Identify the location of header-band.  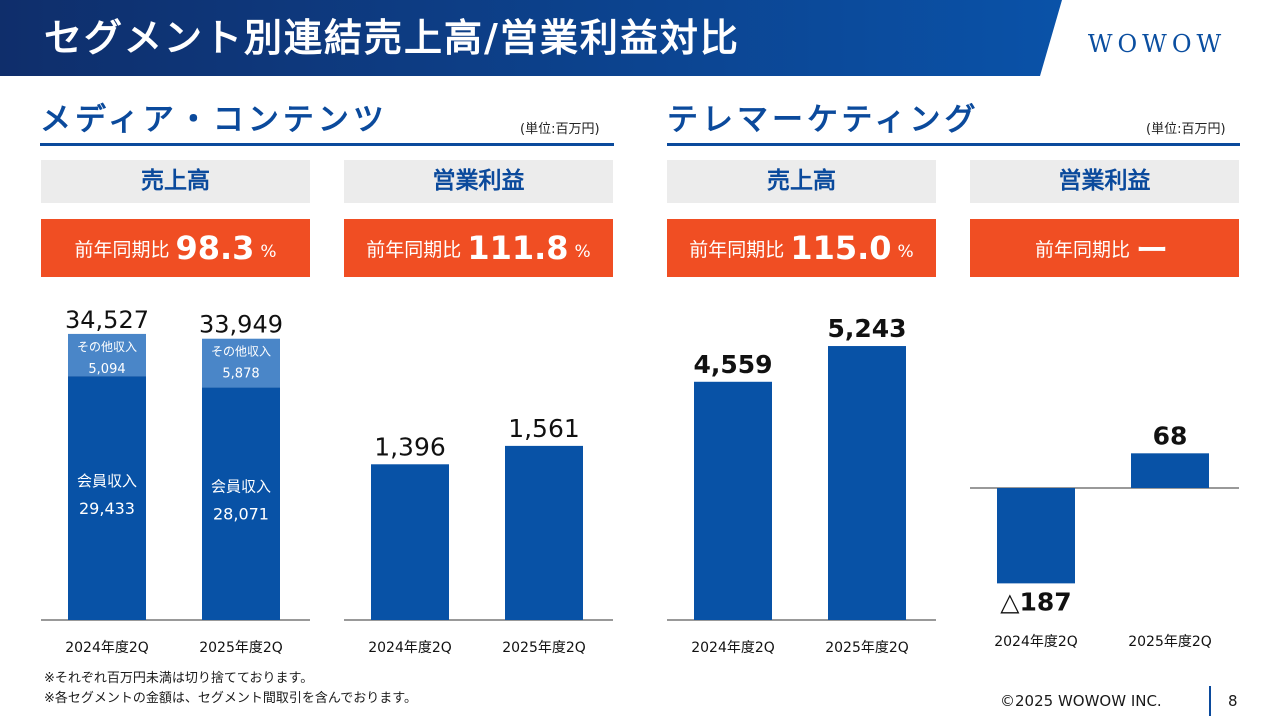
(640, 38).